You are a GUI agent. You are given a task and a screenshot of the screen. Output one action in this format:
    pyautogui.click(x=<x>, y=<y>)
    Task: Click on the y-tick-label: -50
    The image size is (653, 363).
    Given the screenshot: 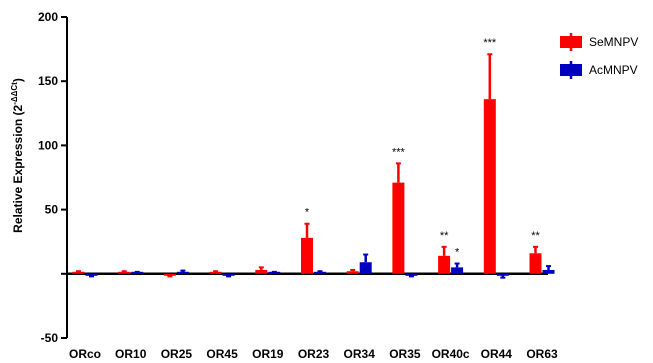 What is the action you would take?
    pyautogui.click(x=50, y=338)
    